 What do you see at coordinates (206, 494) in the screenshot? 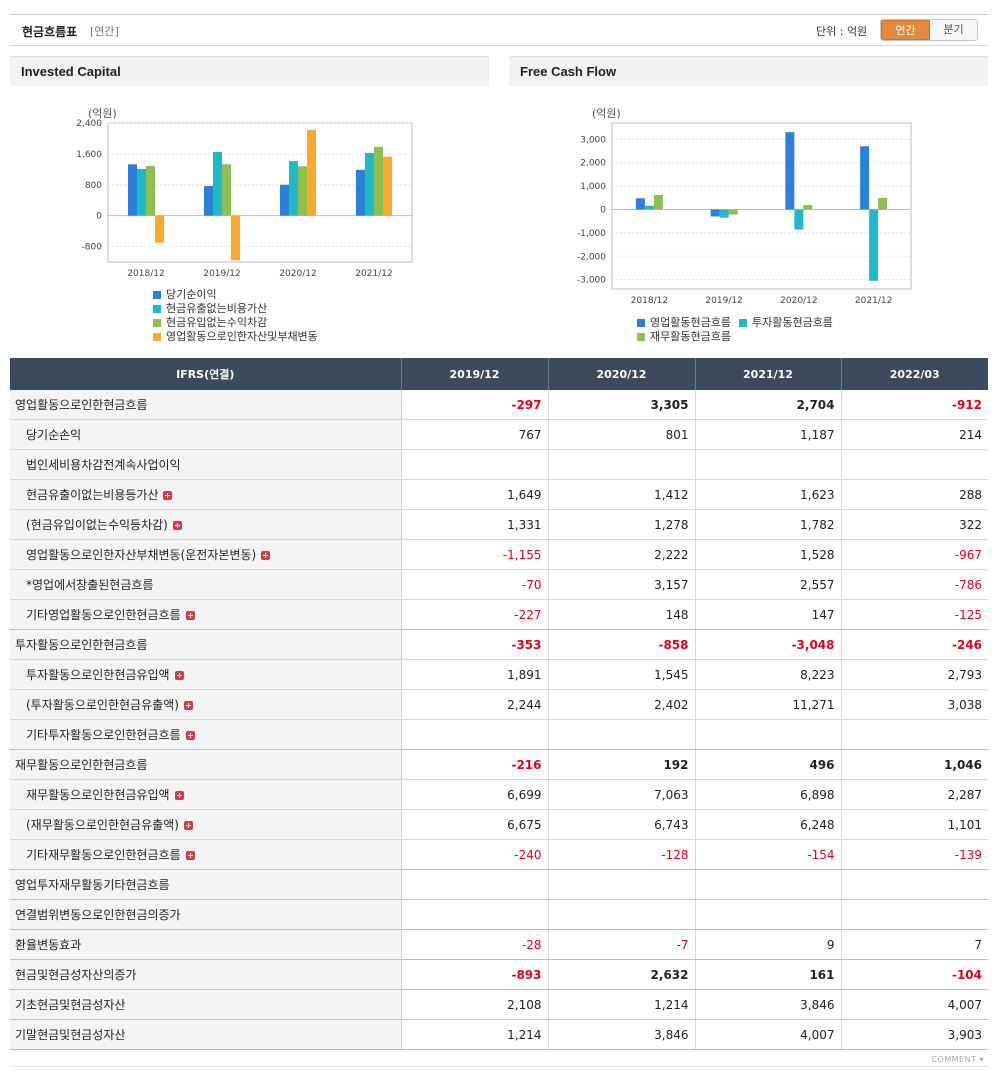
I see `row-label: 현금유출이없는비용등가산` at bounding box center [206, 494].